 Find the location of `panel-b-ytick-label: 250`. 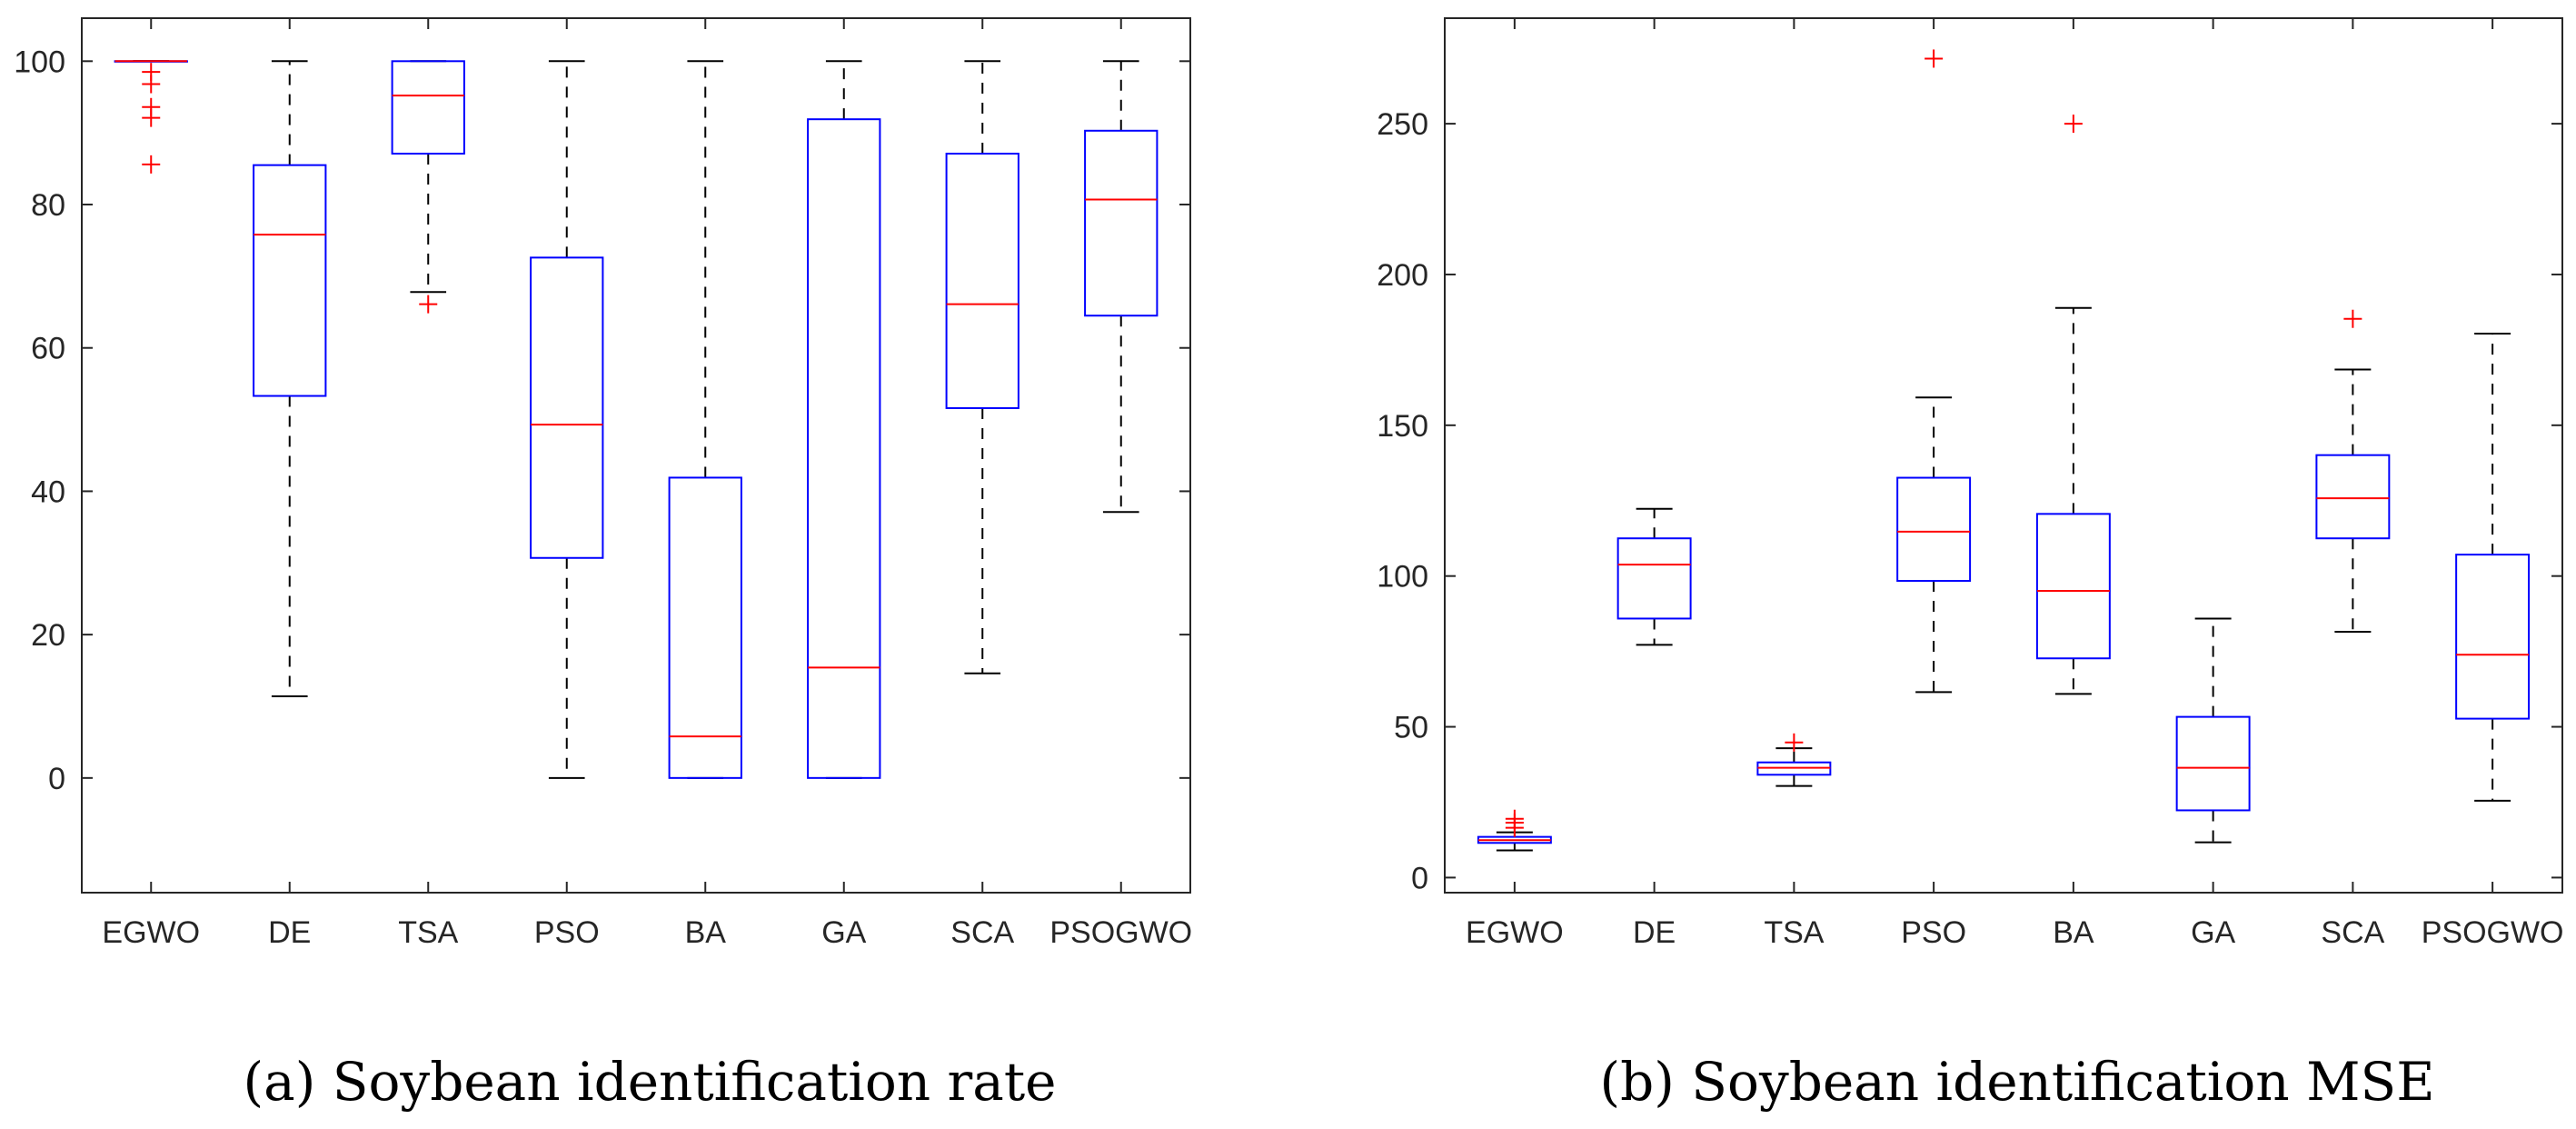

panel-b-ytick-label: 250 is located at coordinates (1403, 125).